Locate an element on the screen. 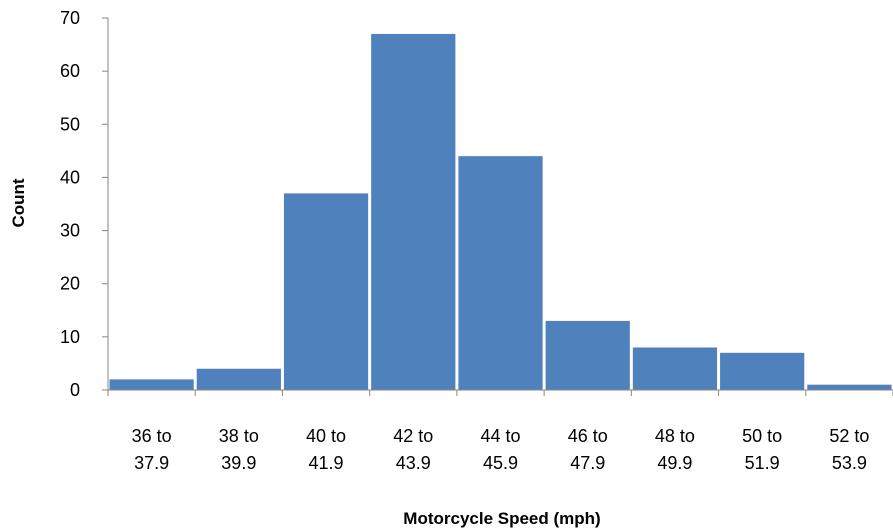  y-tick-label-7: 70 is located at coordinates (70, 18).